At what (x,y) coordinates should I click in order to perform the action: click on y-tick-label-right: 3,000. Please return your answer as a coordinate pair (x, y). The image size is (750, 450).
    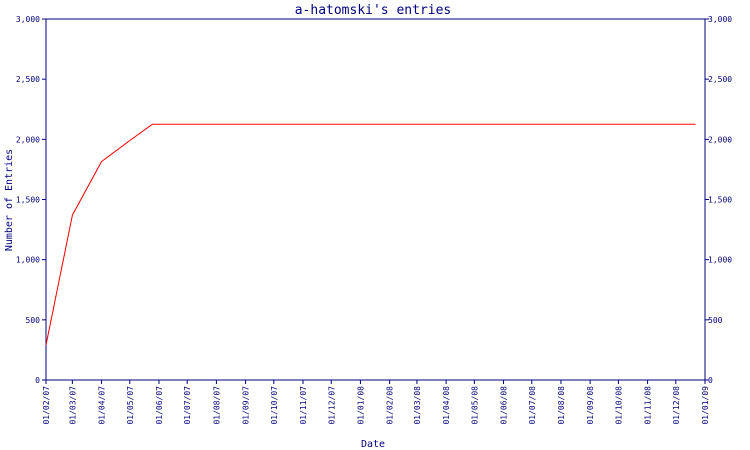
    Looking at the image, I should click on (720, 19).